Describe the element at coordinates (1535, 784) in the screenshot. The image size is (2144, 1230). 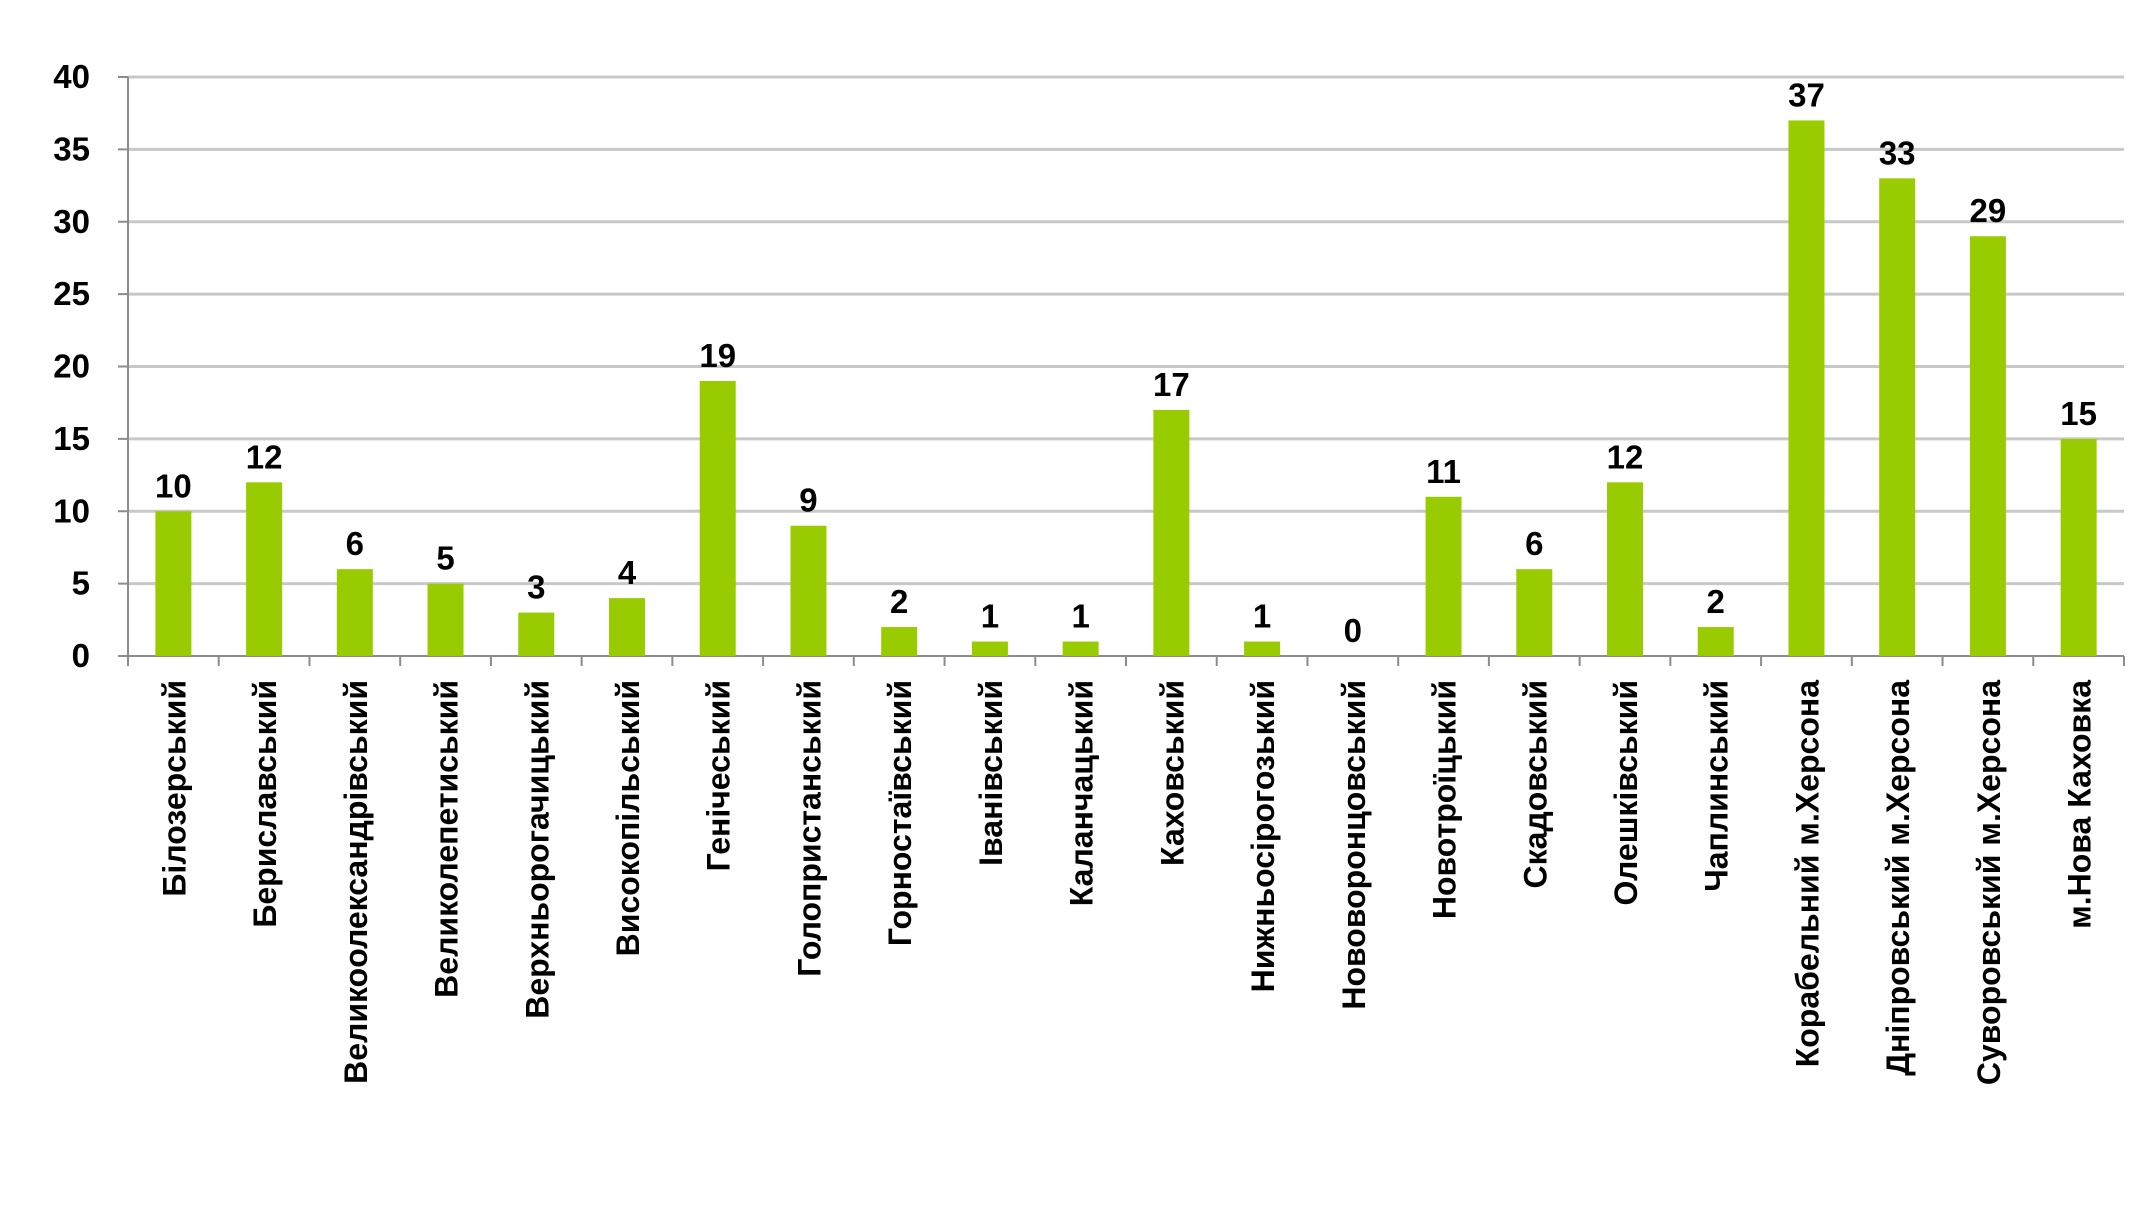
I see `x-tick-label: Скадовський` at that location.